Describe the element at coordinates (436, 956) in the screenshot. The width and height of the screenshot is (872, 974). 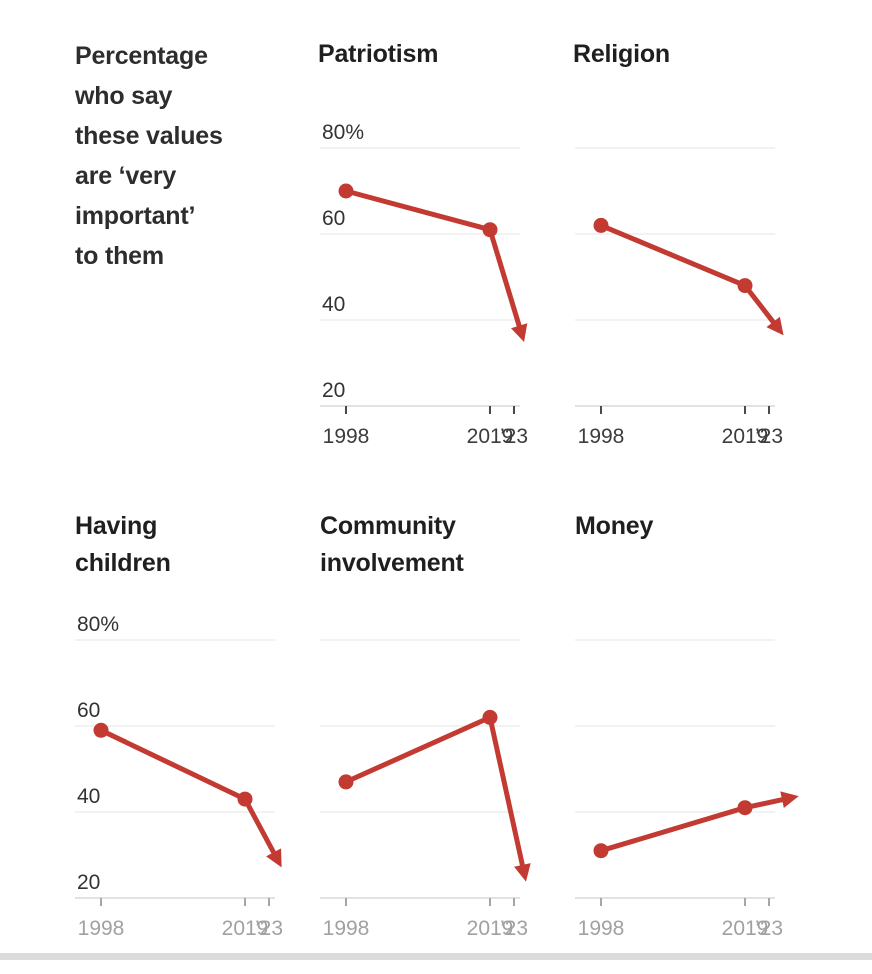
I see `bottom-divider` at that location.